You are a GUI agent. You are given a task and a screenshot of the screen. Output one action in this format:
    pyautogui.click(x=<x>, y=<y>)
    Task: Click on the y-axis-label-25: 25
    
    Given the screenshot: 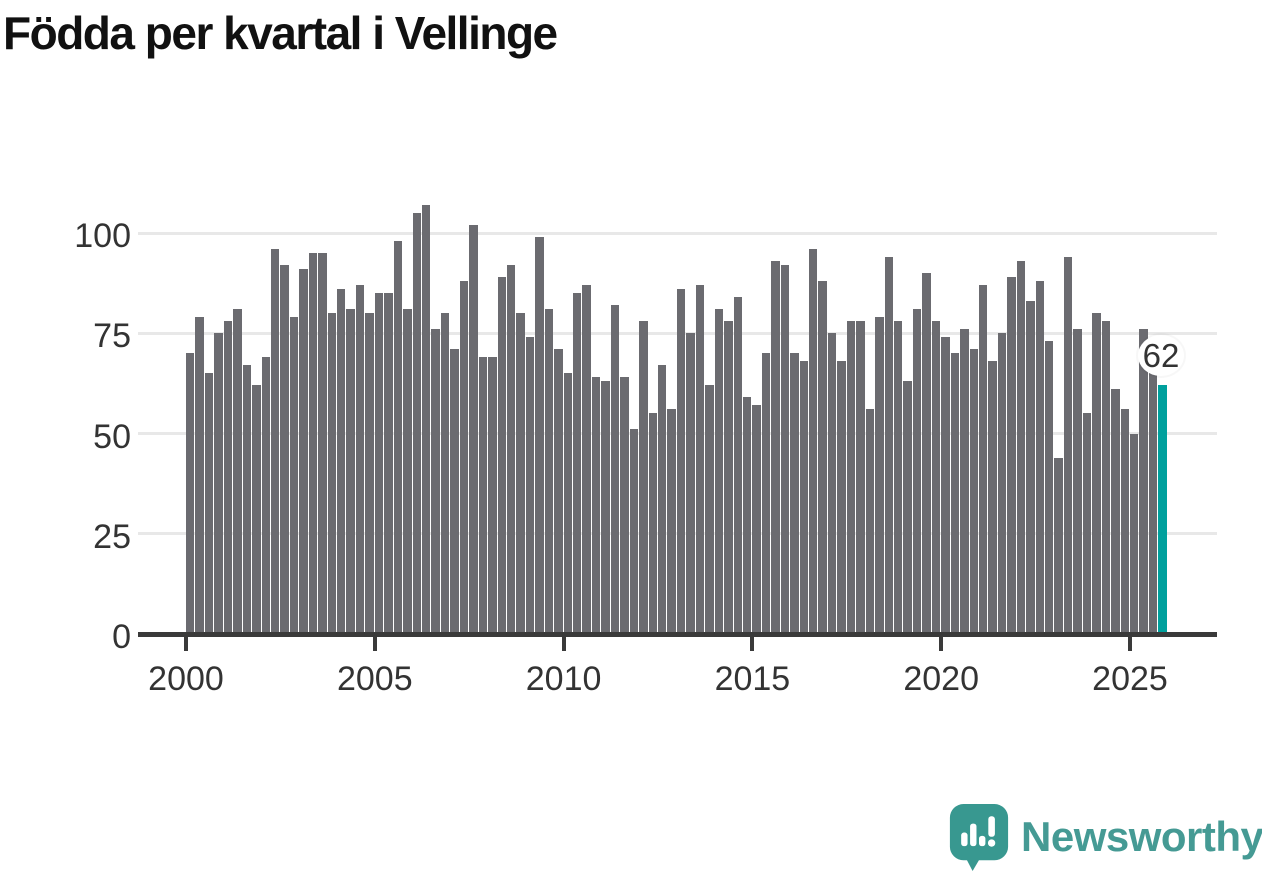 What is the action you would take?
    pyautogui.click(x=112, y=536)
    